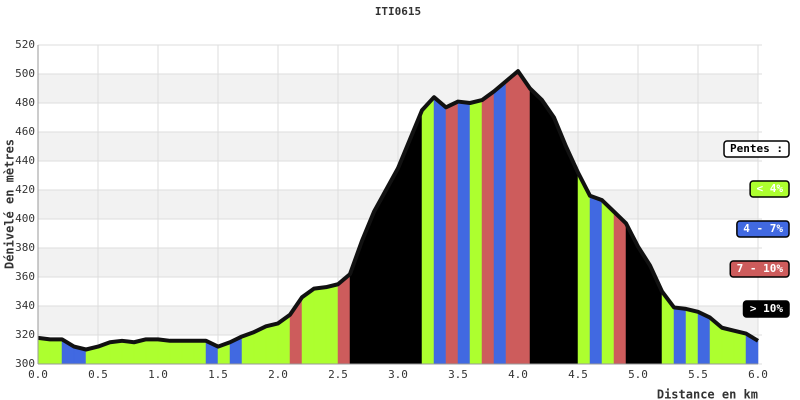 Image resolution: width=800 pixels, height=400 pixels. I want to click on legend-item: 4 - 7%, so click(763, 229).